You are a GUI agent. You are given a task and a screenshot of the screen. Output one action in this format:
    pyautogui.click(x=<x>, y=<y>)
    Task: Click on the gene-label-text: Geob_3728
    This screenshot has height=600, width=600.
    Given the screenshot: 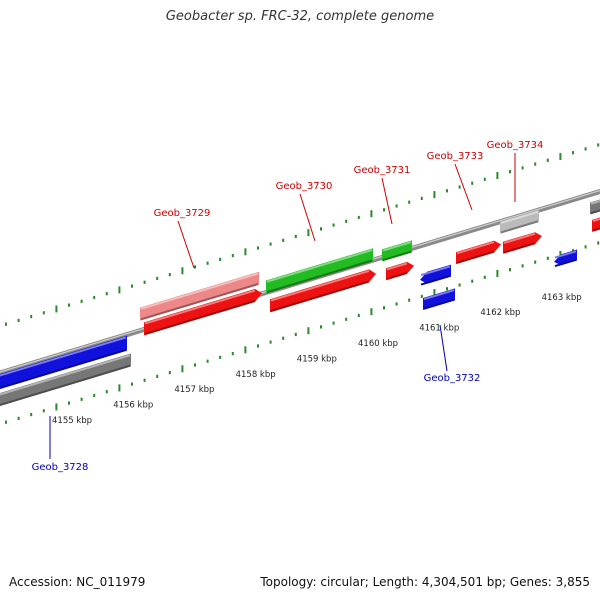 What is the action you would take?
    pyautogui.click(x=60, y=467)
    